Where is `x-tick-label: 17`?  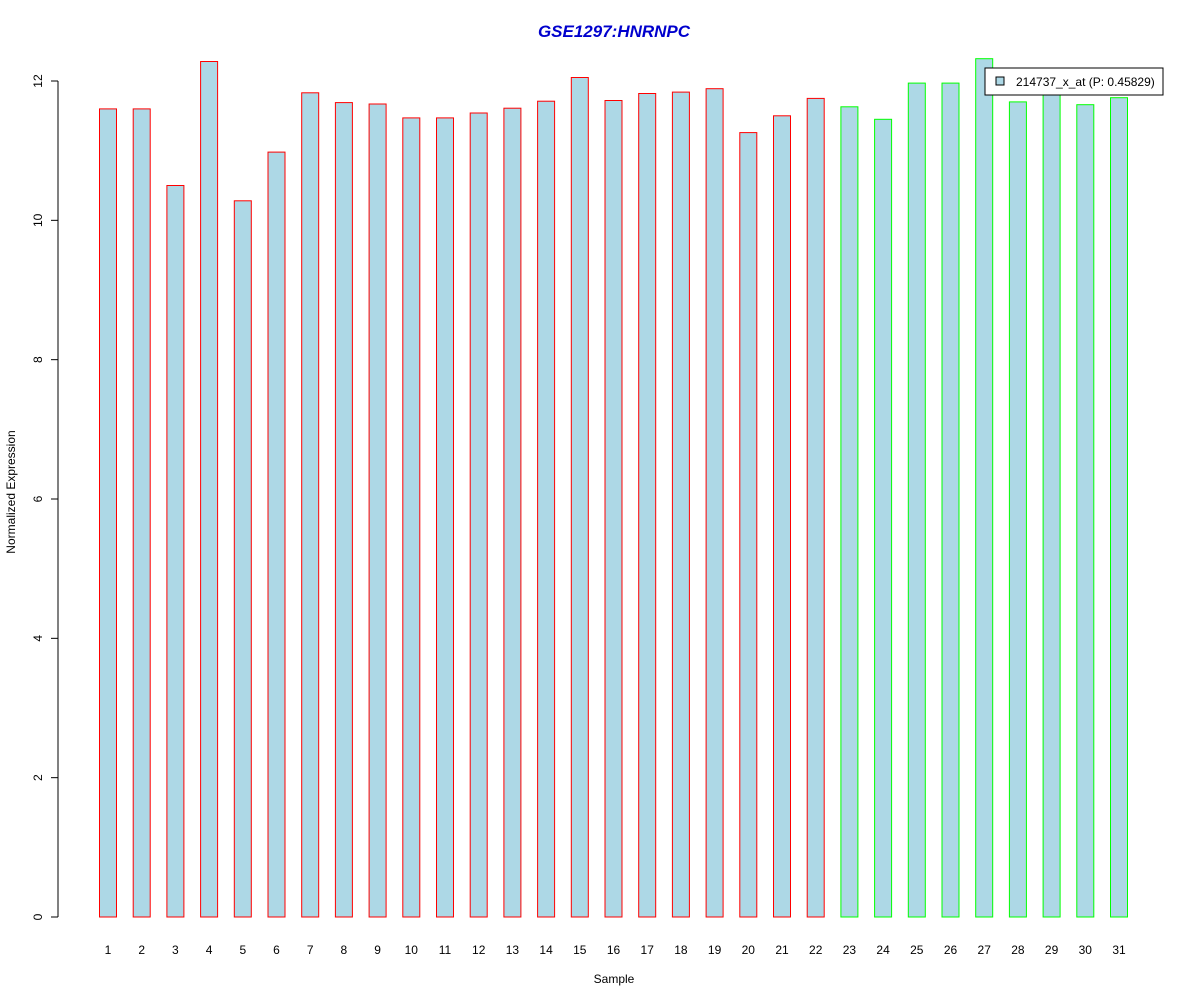
x-tick-label: 17 is located at coordinates (648, 950).